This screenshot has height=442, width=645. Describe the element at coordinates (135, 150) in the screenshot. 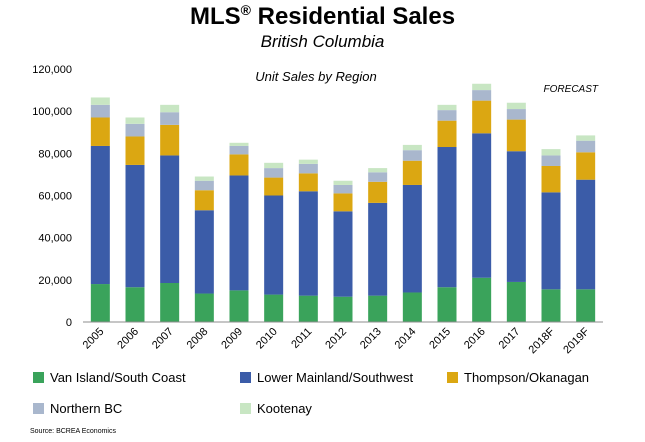

I see `bar-segment-2006-s2` at that location.